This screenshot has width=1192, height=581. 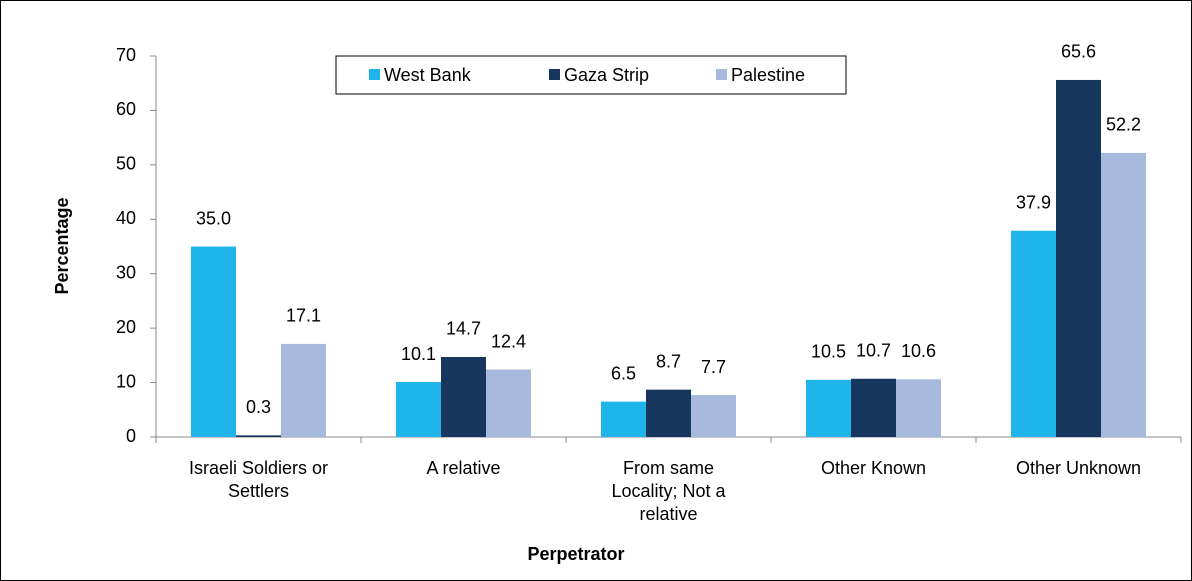 What do you see at coordinates (463, 468) in the screenshot?
I see `x-tick-label: A relative` at bounding box center [463, 468].